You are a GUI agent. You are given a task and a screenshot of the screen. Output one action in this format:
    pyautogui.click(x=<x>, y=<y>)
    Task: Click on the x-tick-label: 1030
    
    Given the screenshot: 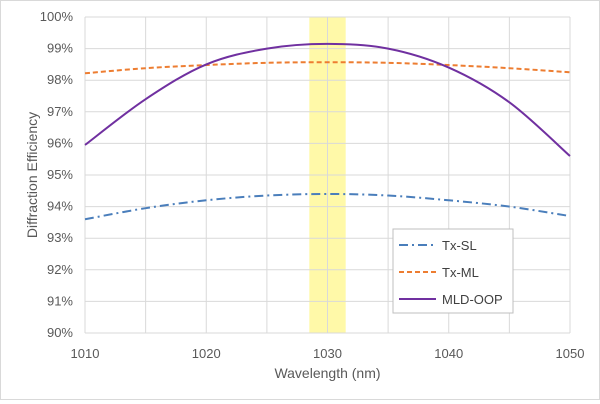 What is the action you would take?
    pyautogui.click(x=327, y=353)
    